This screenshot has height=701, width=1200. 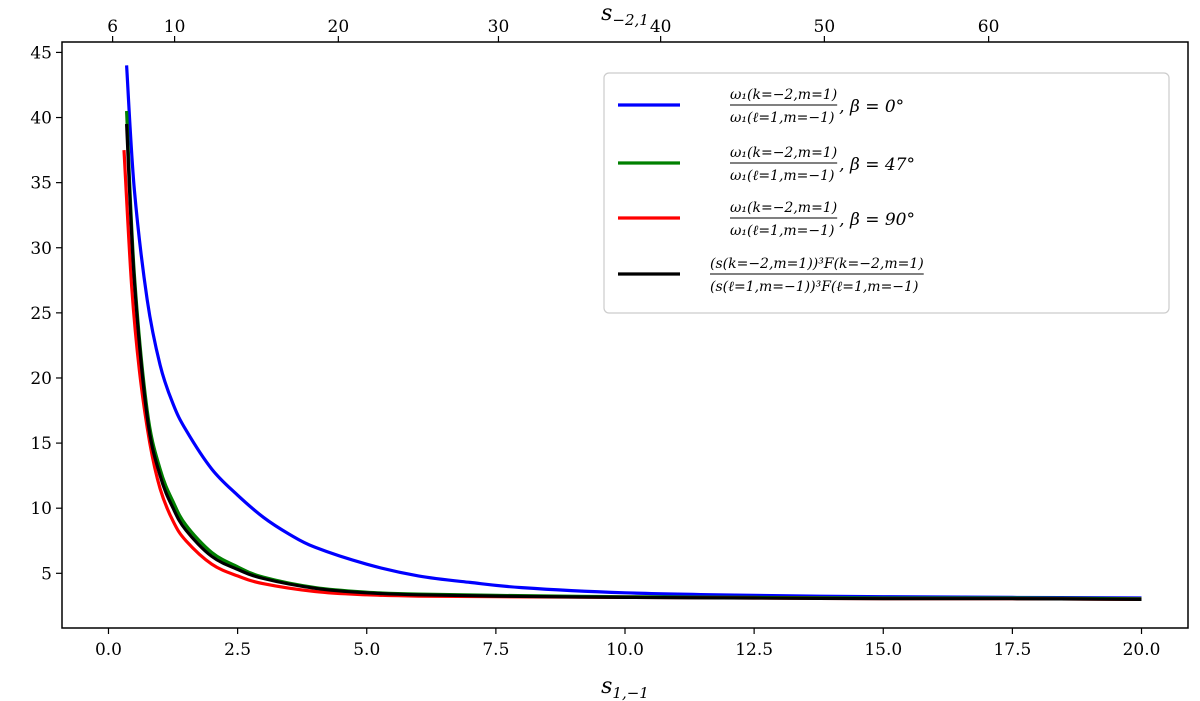 I want to click on legend-suffix-3: , β = 90°, so click(x=877, y=220).